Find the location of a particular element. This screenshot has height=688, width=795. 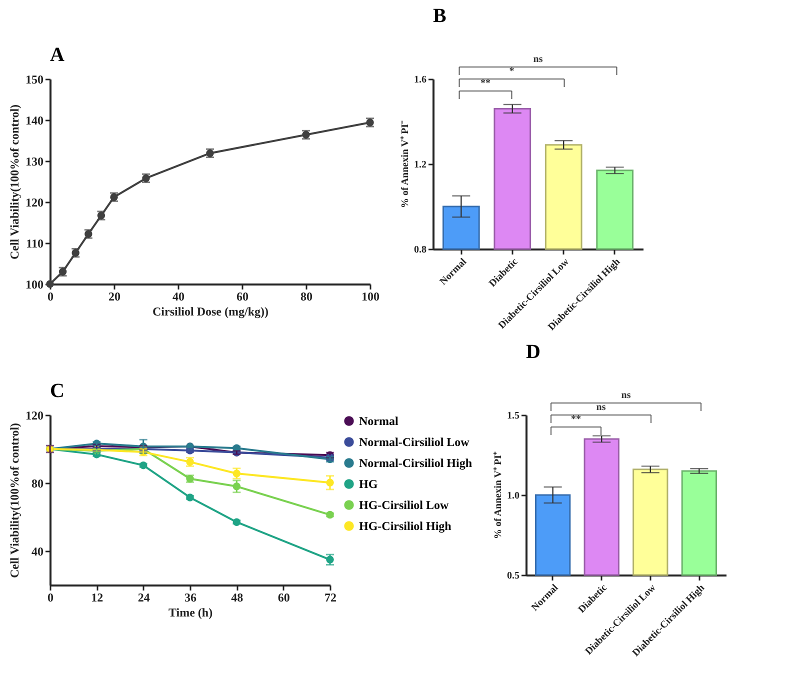

y-tick-label: 150 is located at coordinates (35, 79).